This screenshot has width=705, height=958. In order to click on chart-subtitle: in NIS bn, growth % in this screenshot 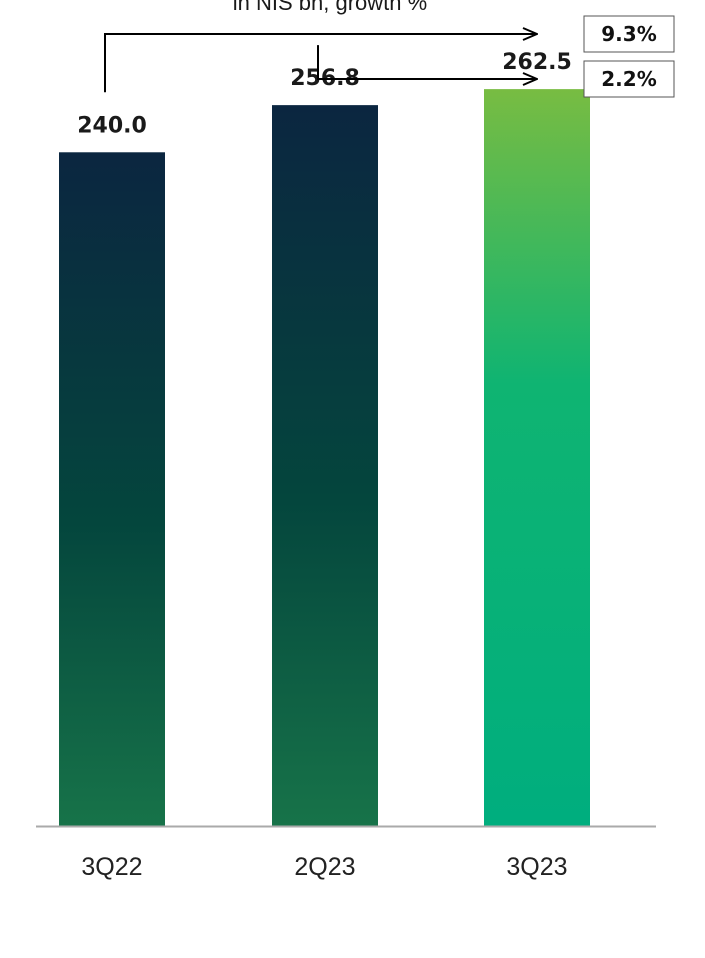, I will do `click(330, 7)`.